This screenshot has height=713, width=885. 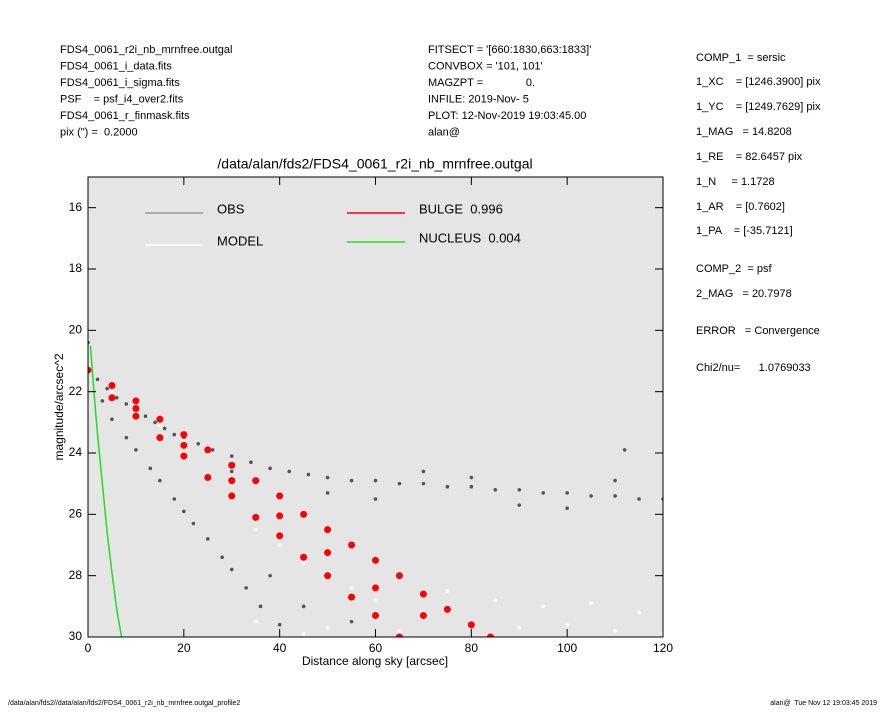 I want to click on legend-label: MODEL, so click(x=240, y=240).